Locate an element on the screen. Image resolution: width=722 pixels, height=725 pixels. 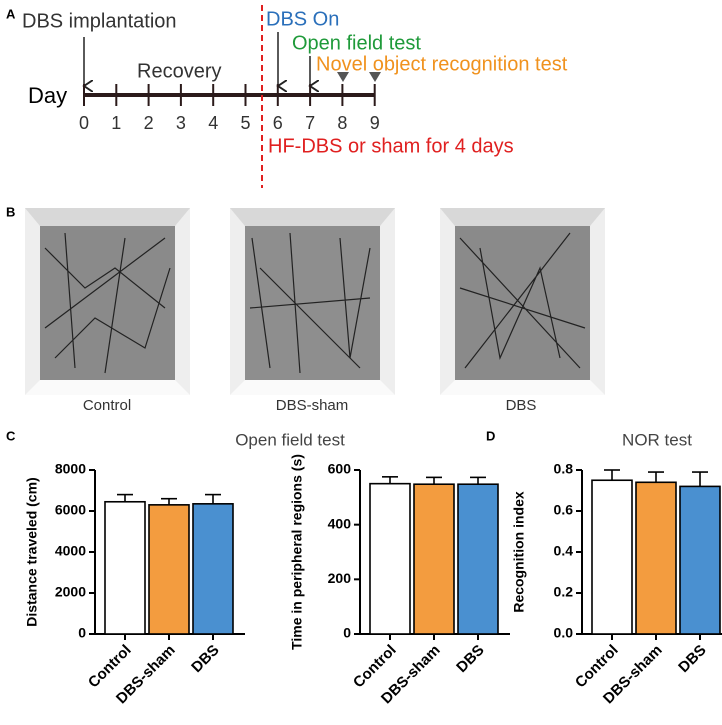
day-label: 9 is located at coordinates (375, 123).